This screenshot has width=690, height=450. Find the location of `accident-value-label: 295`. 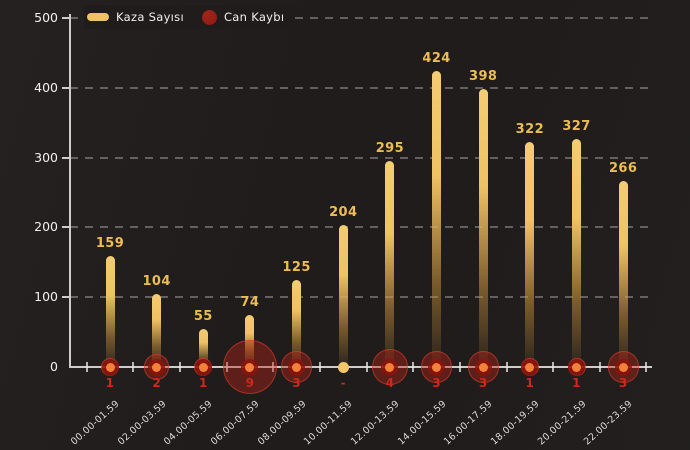

accident-value-label: 295 is located at coordinates (390, 149).